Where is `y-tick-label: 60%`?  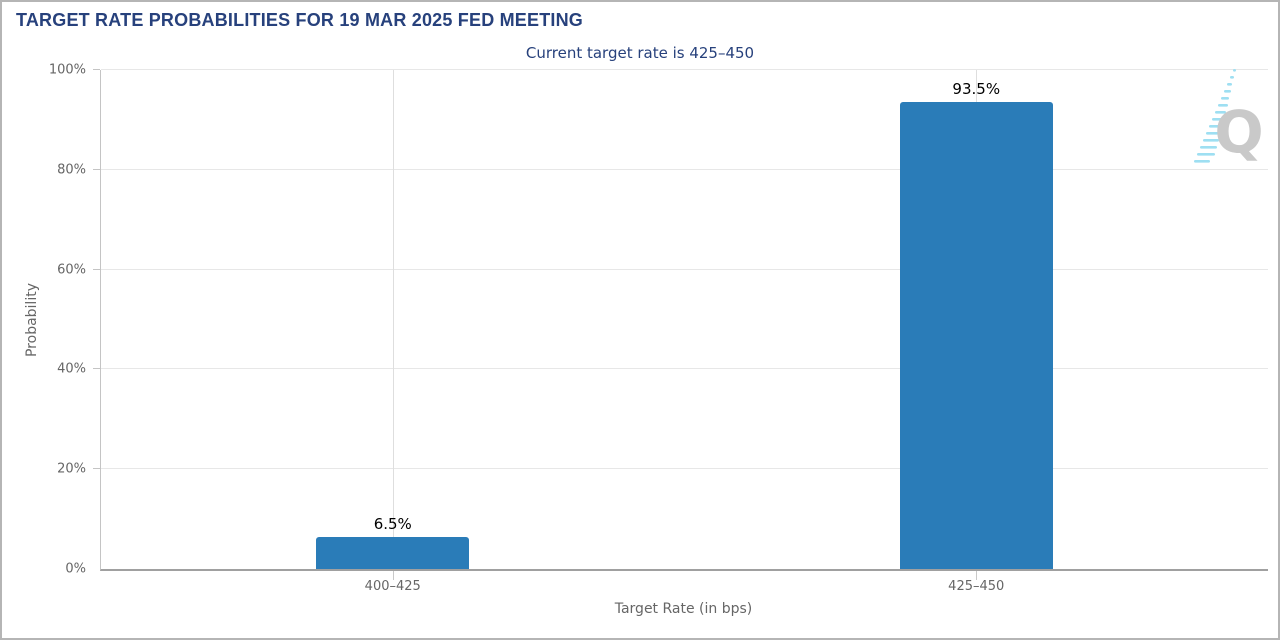
y-tick-label: 60% is located at coordinates (71, 270).